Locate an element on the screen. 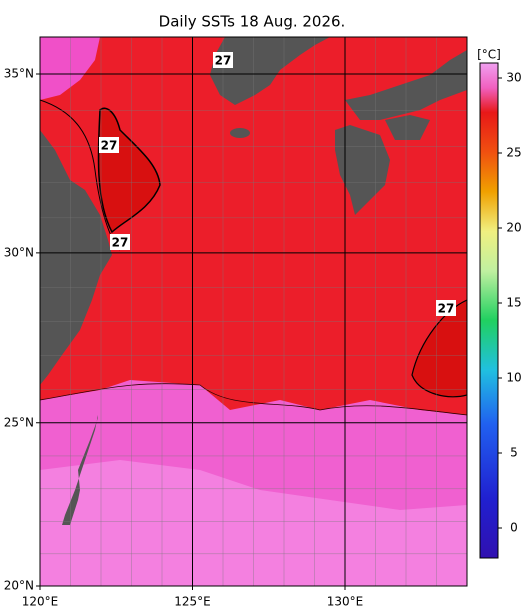 The width and height of the screenshot is (528, 612). y-tick-label: 35°N is located at coordinates (19, 74).